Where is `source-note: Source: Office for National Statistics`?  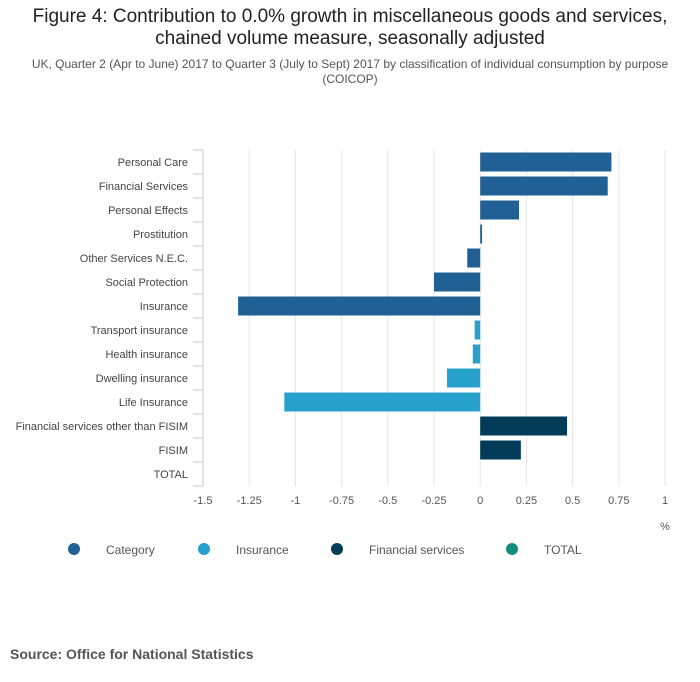 source-note: Source: Office for National Statistics is located at coordinates (132, 654).